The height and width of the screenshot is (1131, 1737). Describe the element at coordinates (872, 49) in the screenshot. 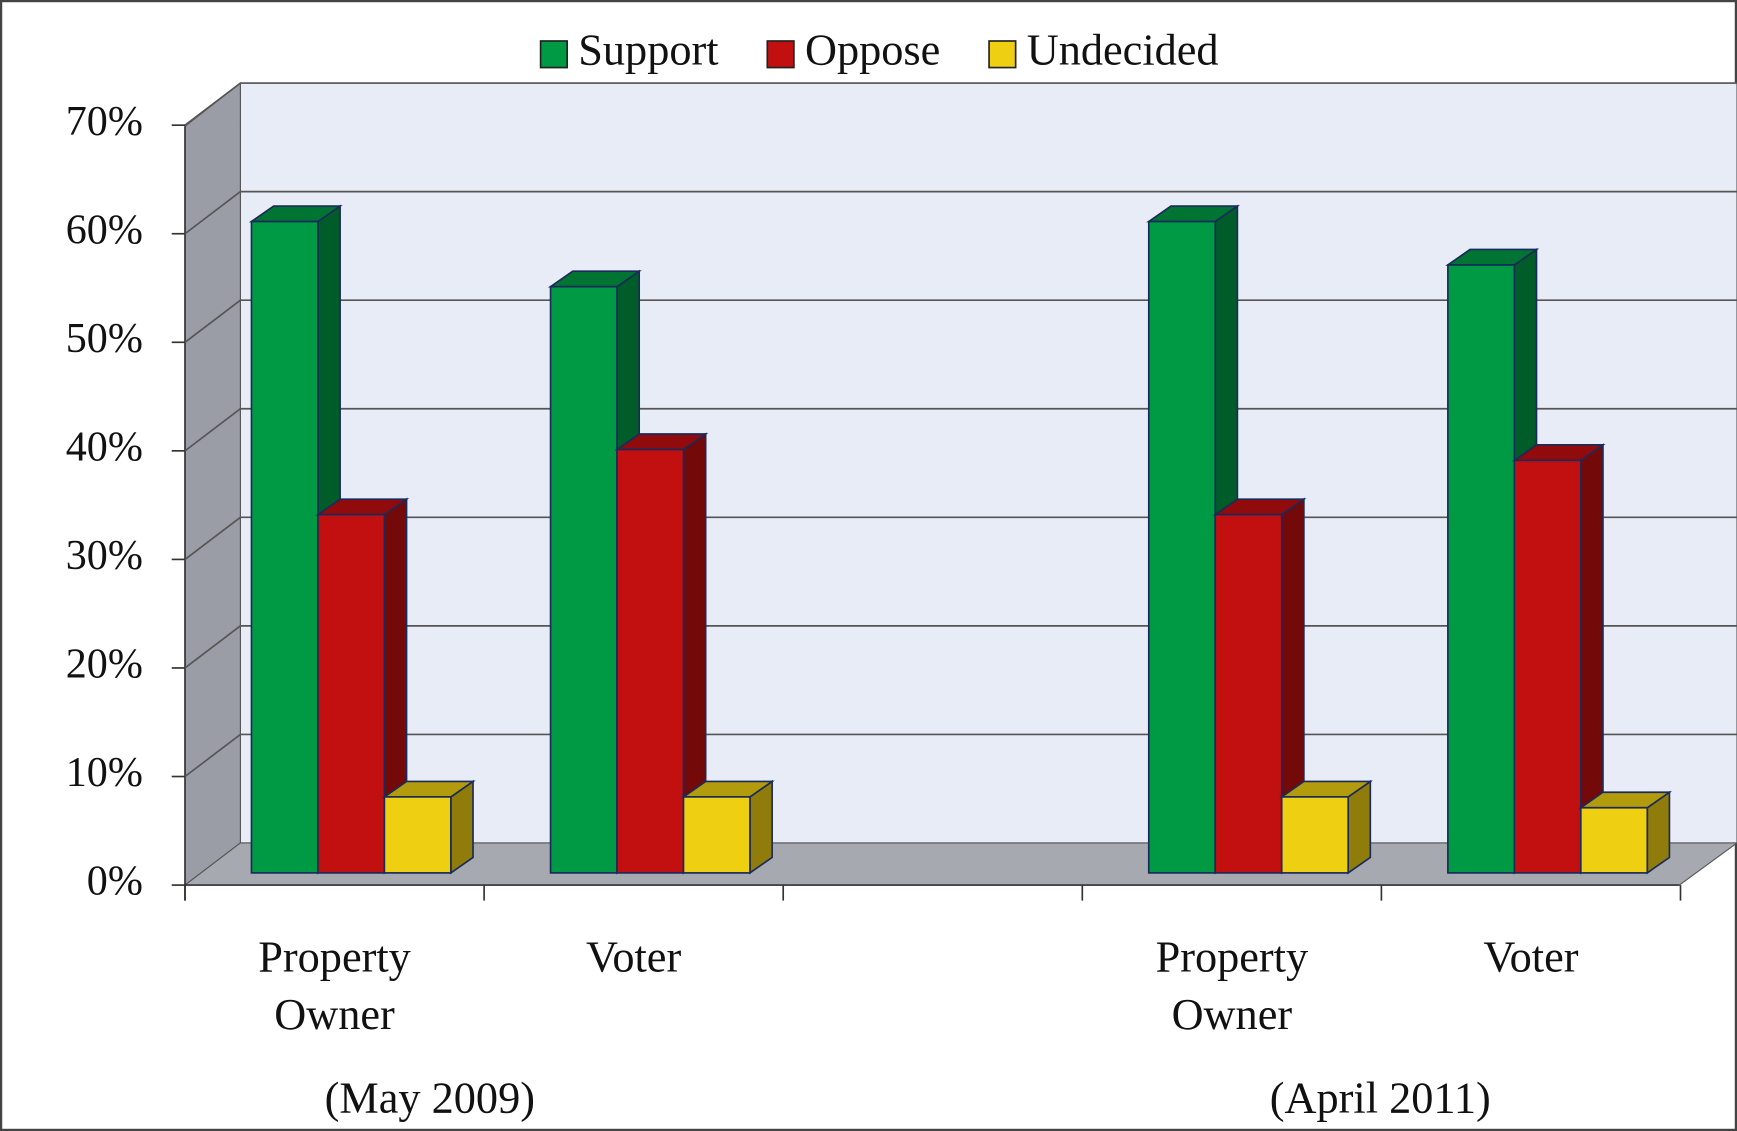

I see `legend-label: Oppose` at that location.